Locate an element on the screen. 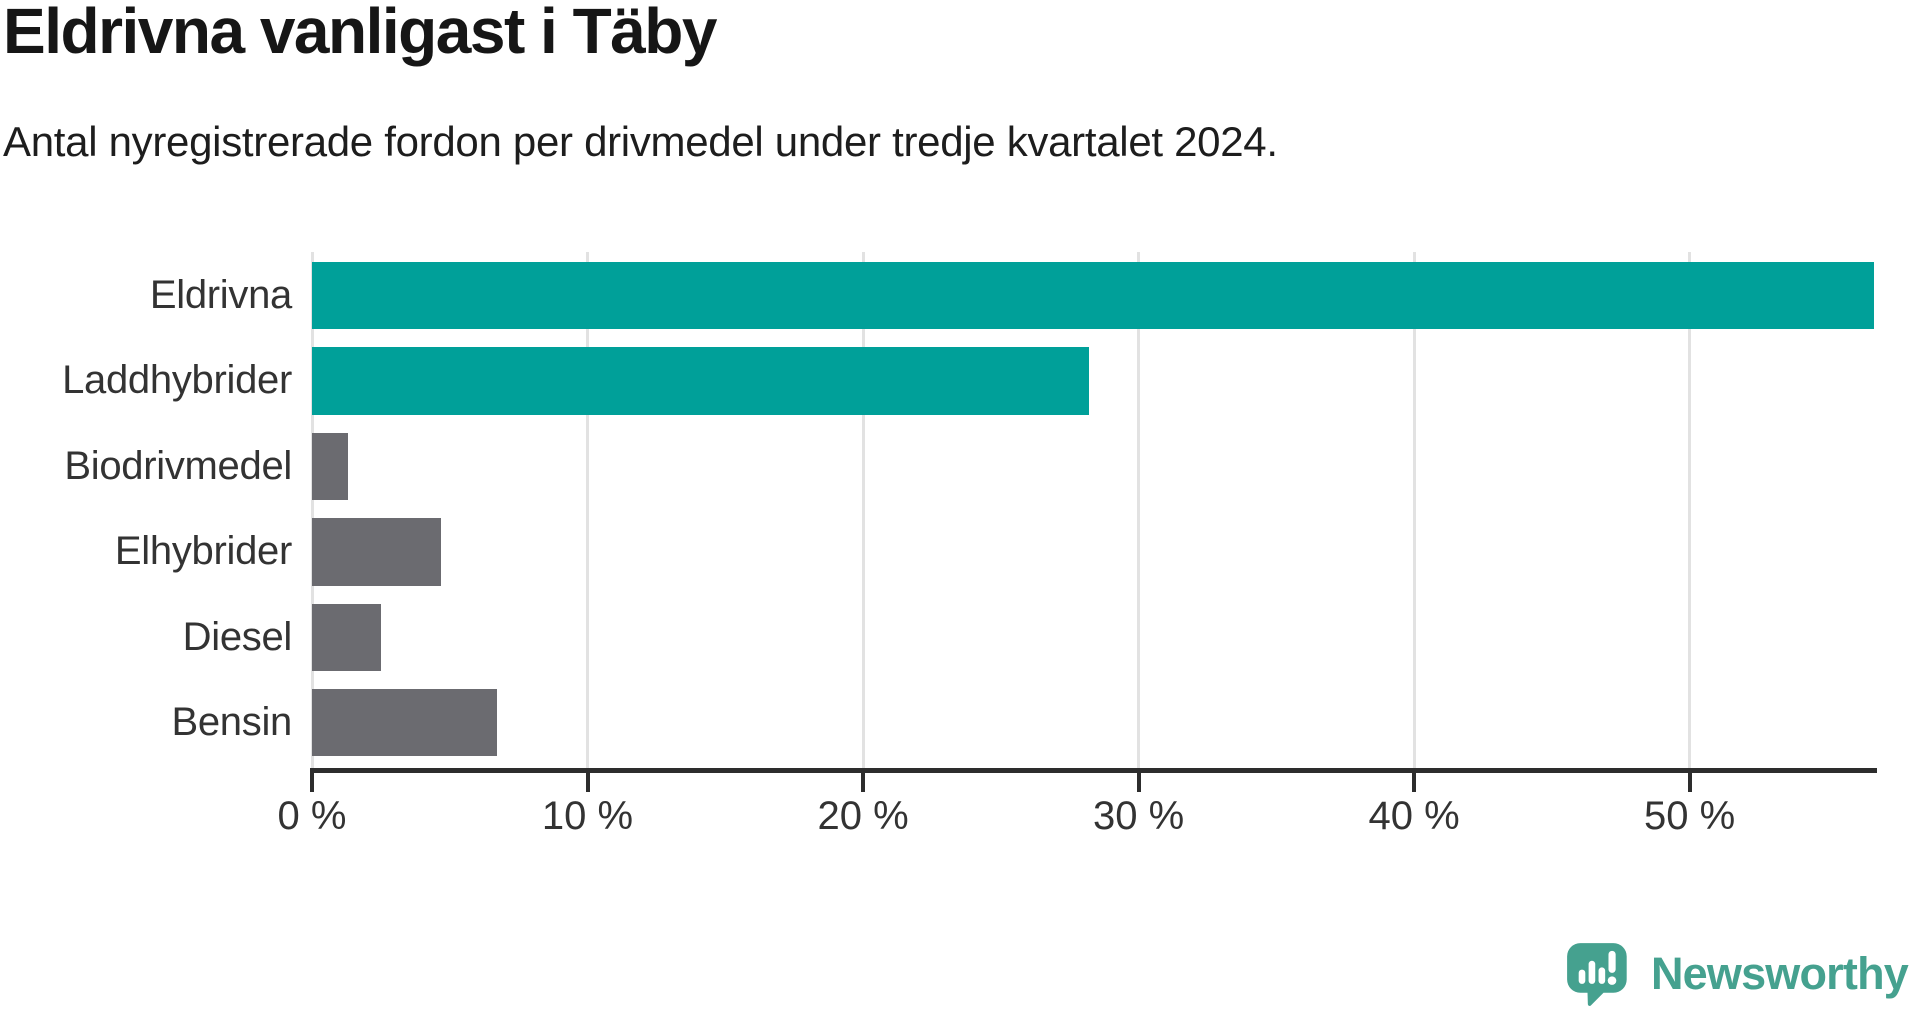  x-axis-tick-label-30: 30 % is located at coordinates (1138, 816).